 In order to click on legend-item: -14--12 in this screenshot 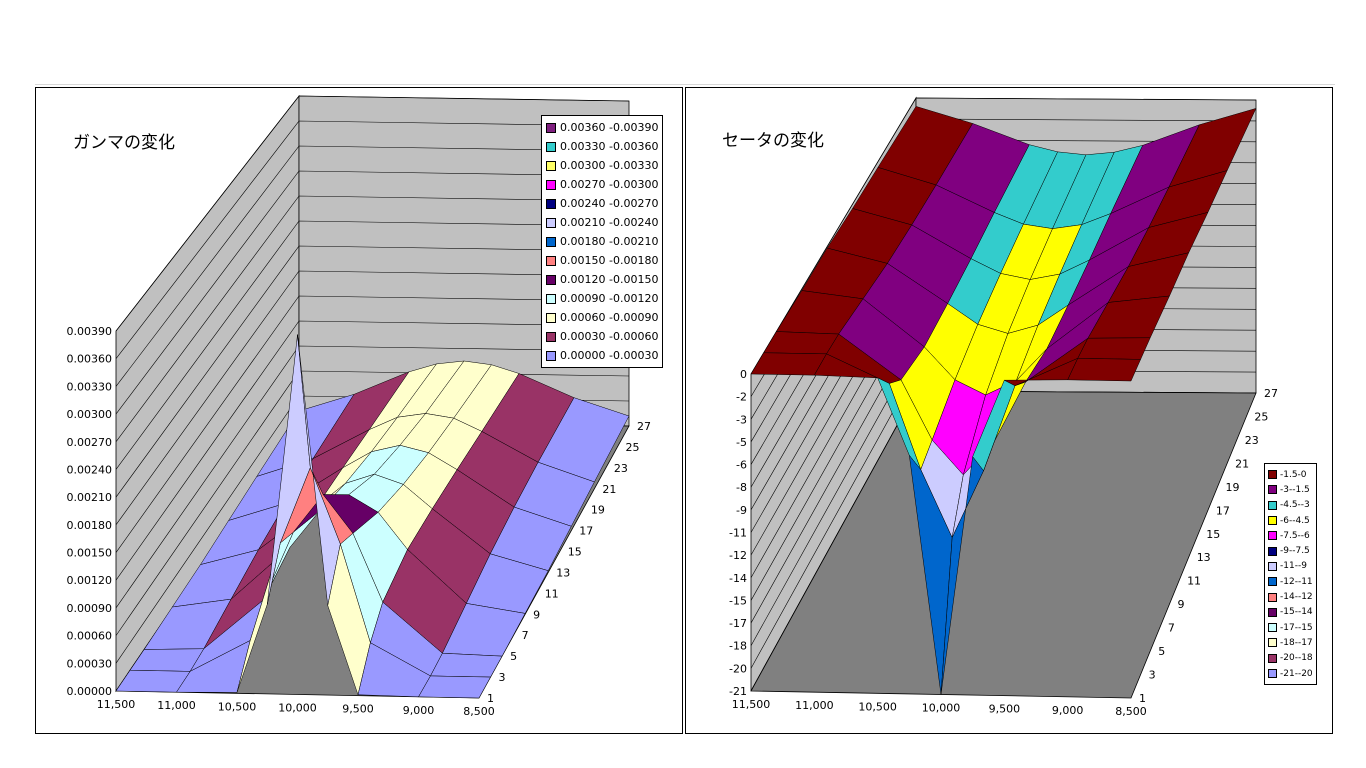, I will do `click(1290, 596)`.